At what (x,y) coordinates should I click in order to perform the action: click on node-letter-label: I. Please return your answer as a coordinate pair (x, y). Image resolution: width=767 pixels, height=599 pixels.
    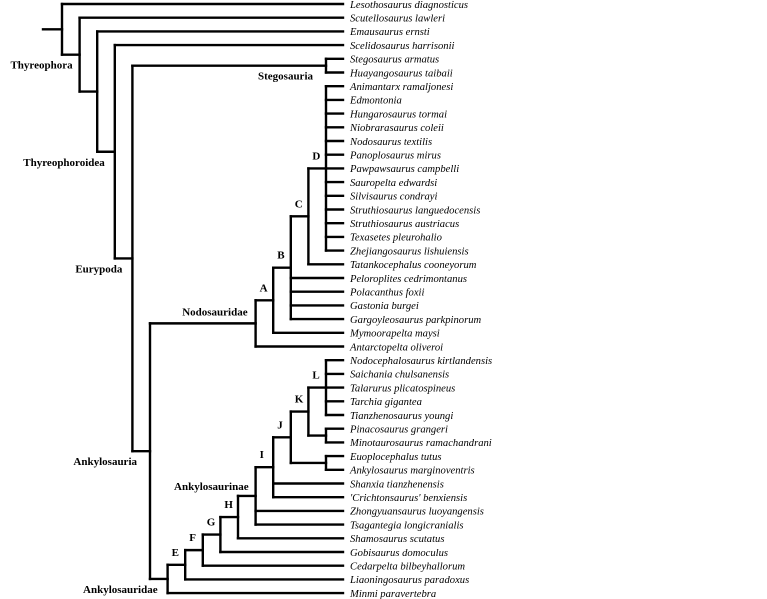
    Looking at the image, I should click on (262, 455).